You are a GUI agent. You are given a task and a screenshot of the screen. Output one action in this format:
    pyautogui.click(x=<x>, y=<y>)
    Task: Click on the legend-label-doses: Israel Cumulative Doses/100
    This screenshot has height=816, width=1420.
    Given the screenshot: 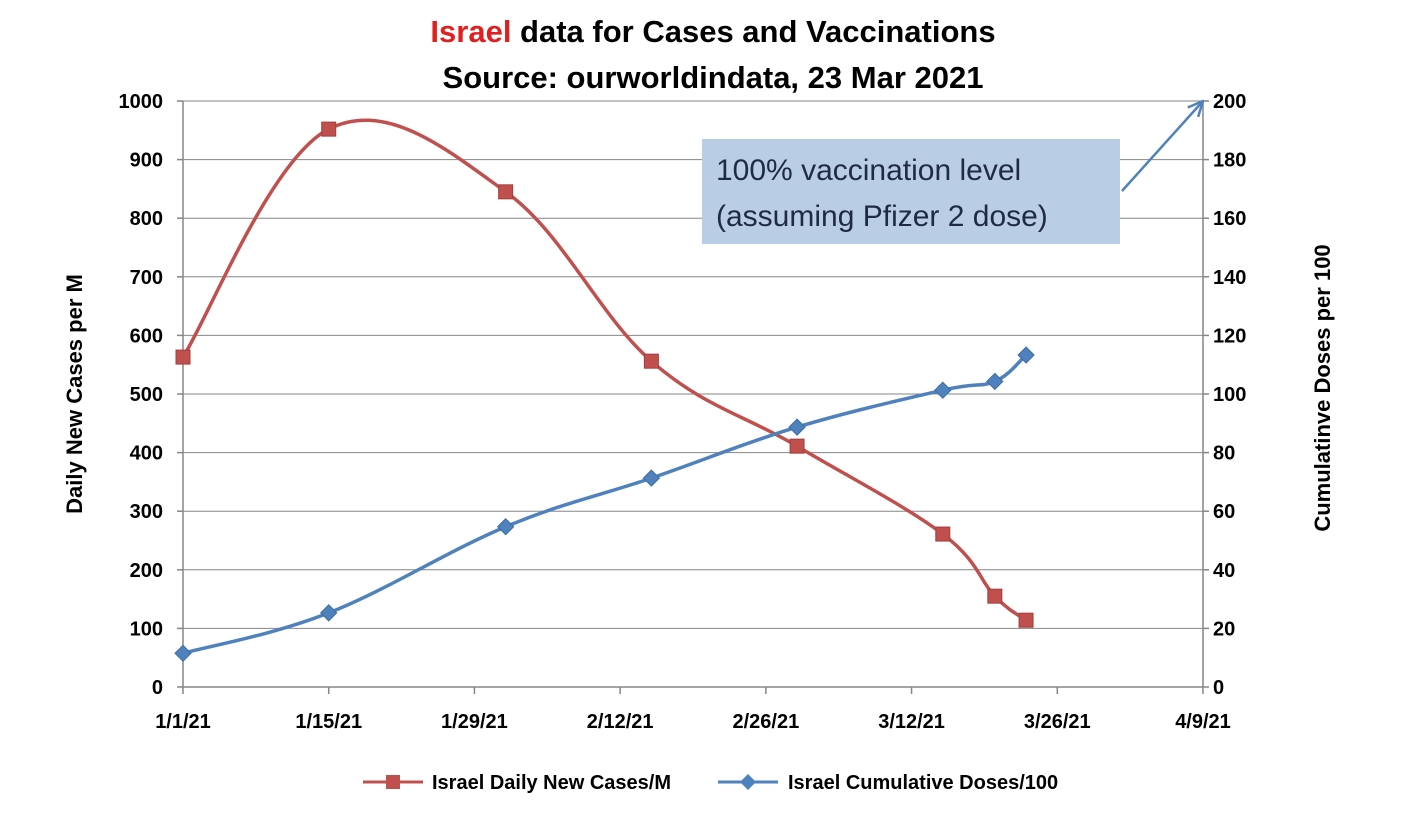 What is the action you would take?
    pyautogui.click(x=923, y=783)
    